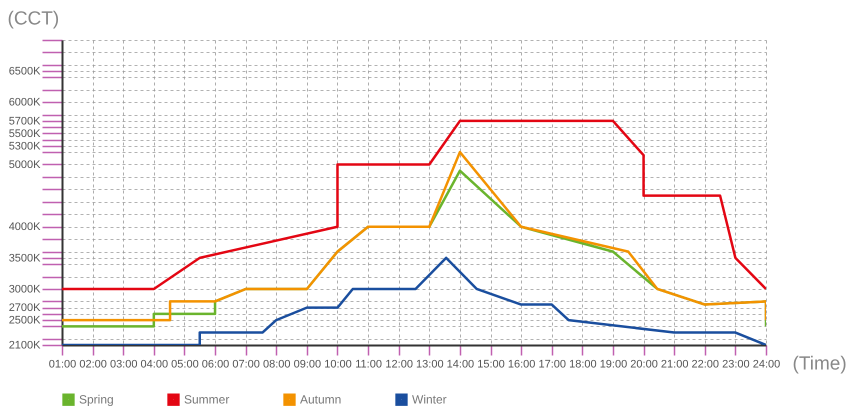 The image size is (847, 408). Describe the element at coordinates (460, 364) in the screenshot. I see `x-tick-label: 14:00` at that location.